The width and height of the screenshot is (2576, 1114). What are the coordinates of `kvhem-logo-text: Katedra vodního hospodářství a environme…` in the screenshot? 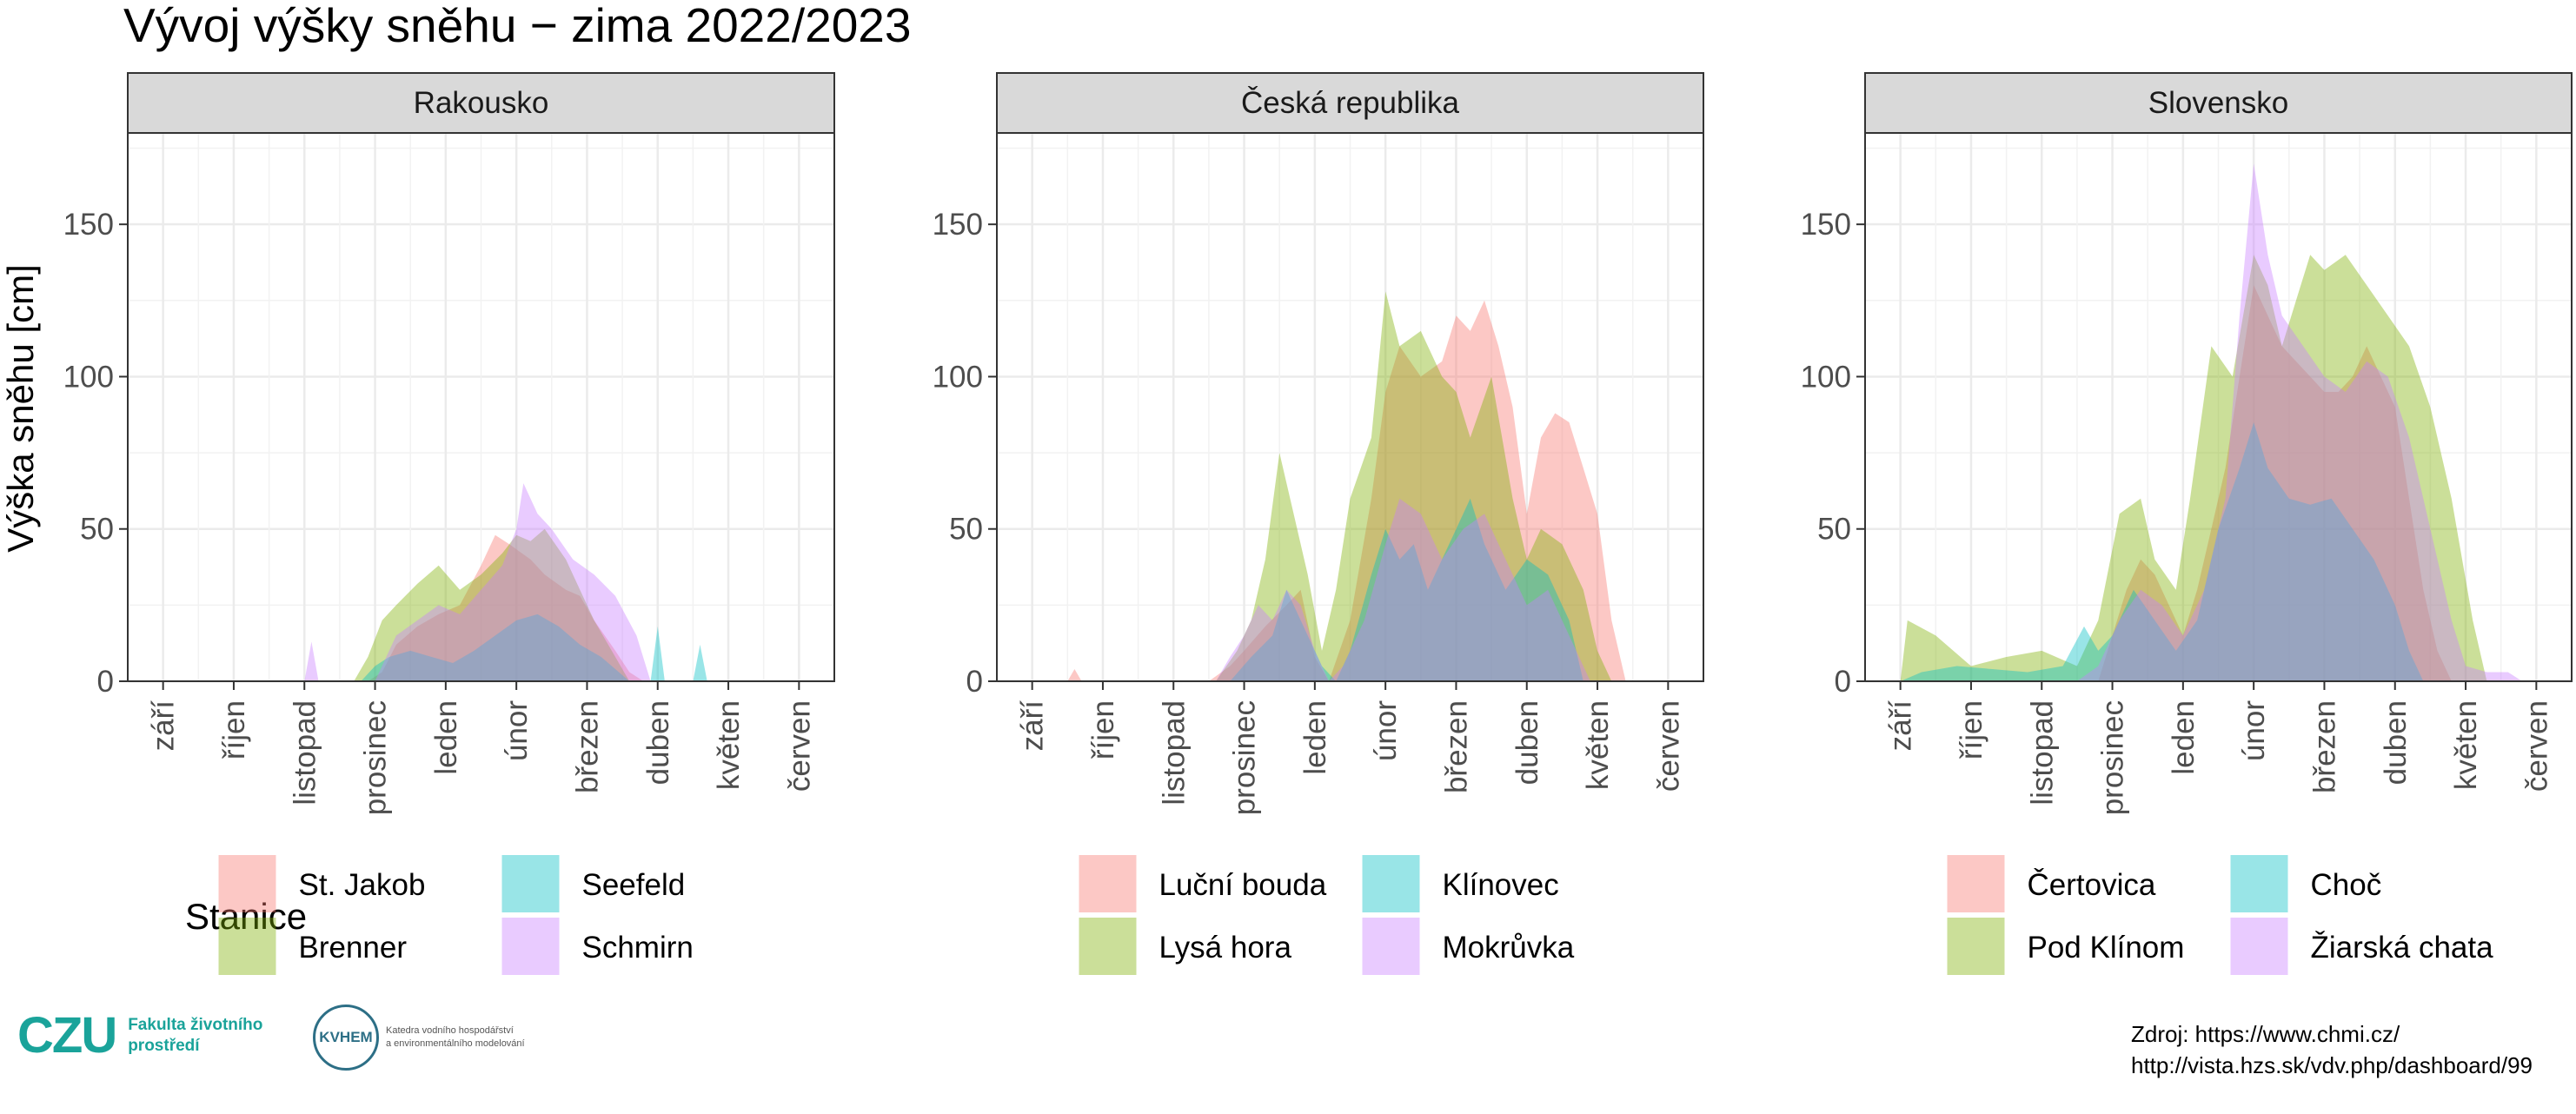 It's located at (456, 1037).